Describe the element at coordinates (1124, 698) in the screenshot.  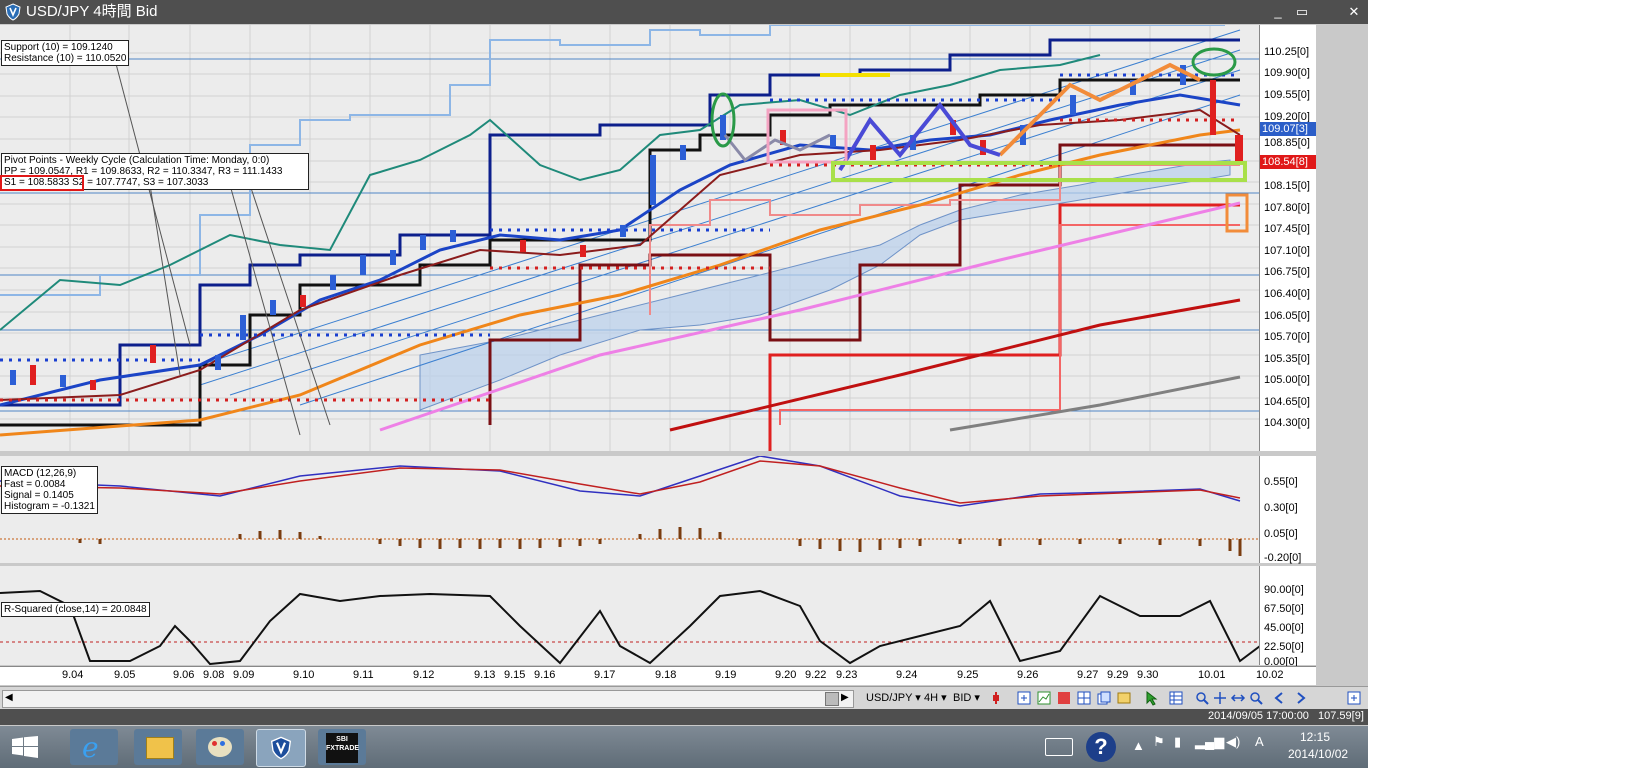
I see `template-icon` at that location.